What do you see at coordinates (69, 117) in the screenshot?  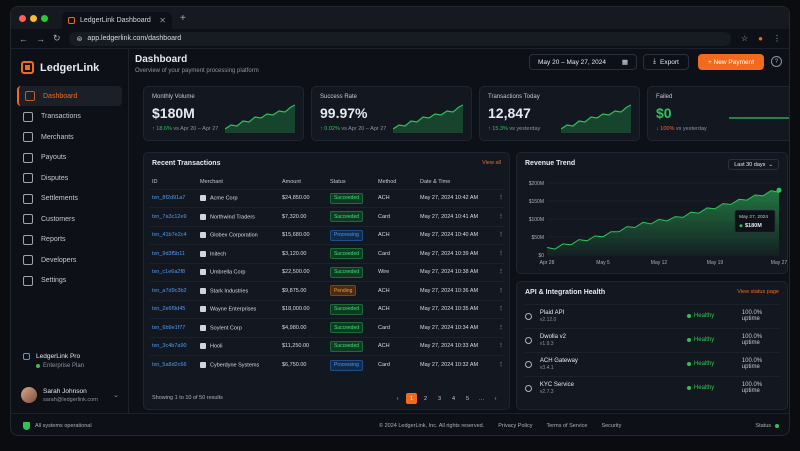 I see `sidebar-item-transactions: Transactions` at bounding box center [69, 117].